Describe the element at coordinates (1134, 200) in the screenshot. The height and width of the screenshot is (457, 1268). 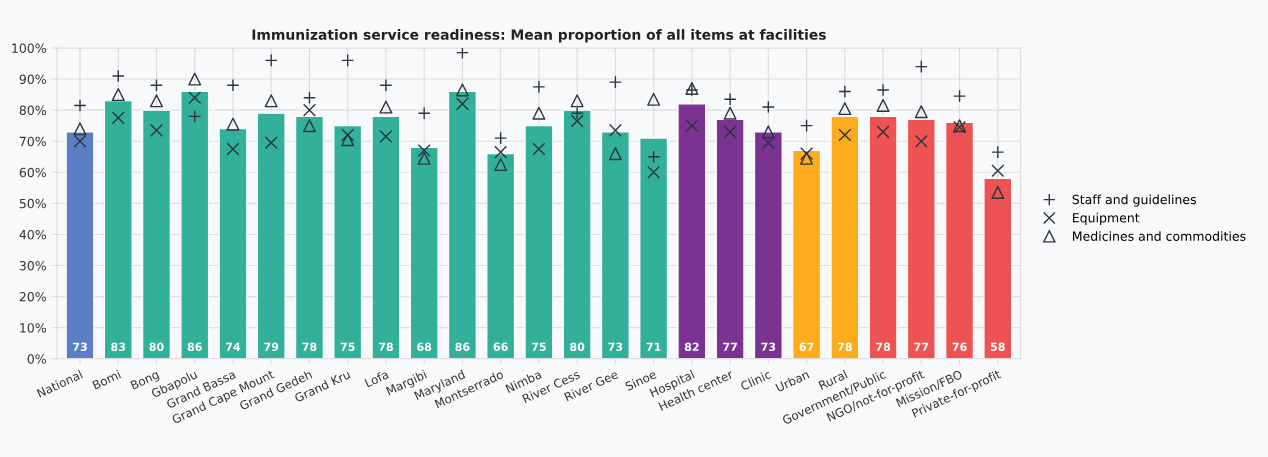
I see `legend-label: Staff and guidelines` at that location.